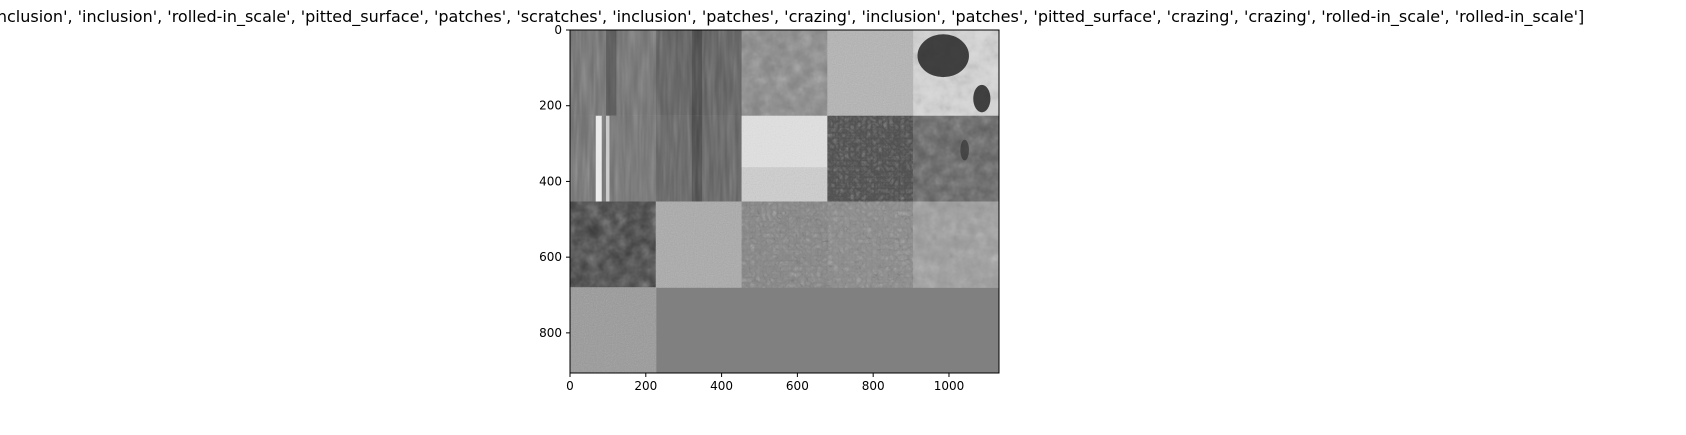 The image size is (1686, 435). I want to click on y-tick-label: 800, so click(550, 333).